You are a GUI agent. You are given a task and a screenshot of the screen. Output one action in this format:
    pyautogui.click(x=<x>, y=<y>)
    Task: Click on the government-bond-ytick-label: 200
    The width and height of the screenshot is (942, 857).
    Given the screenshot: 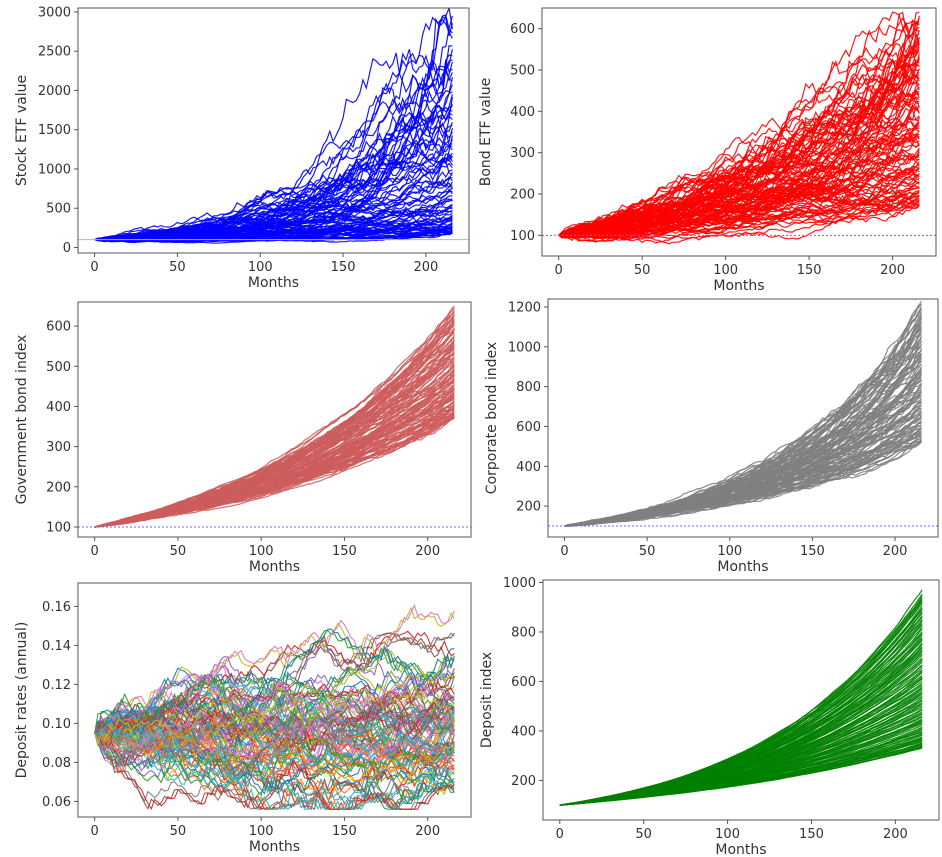 What is the action you would take?
    pyautogui.click(x=58, y=487)
    